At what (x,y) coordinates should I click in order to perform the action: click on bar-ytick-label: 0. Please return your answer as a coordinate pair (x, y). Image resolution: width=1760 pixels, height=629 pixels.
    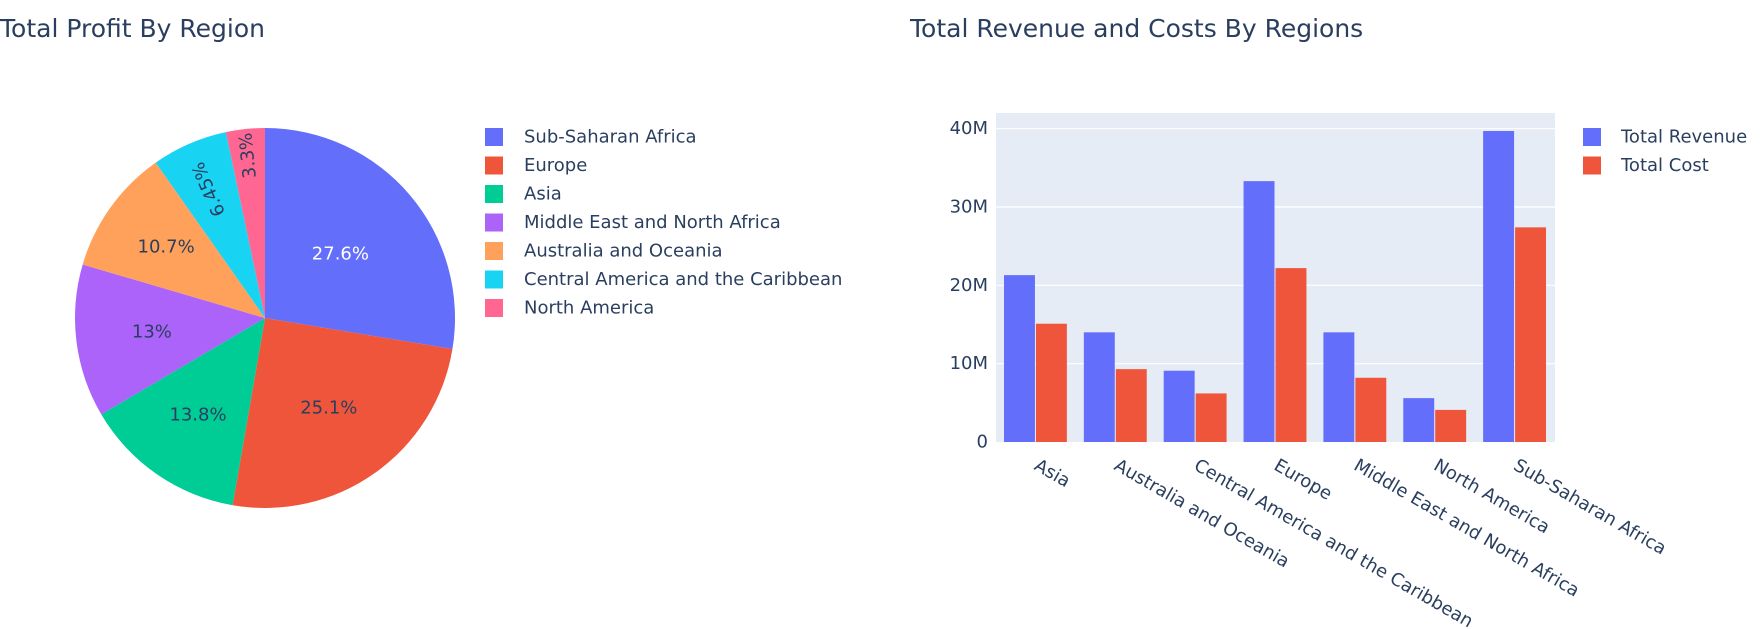
    Looking at the image, I should click on (982, 442).